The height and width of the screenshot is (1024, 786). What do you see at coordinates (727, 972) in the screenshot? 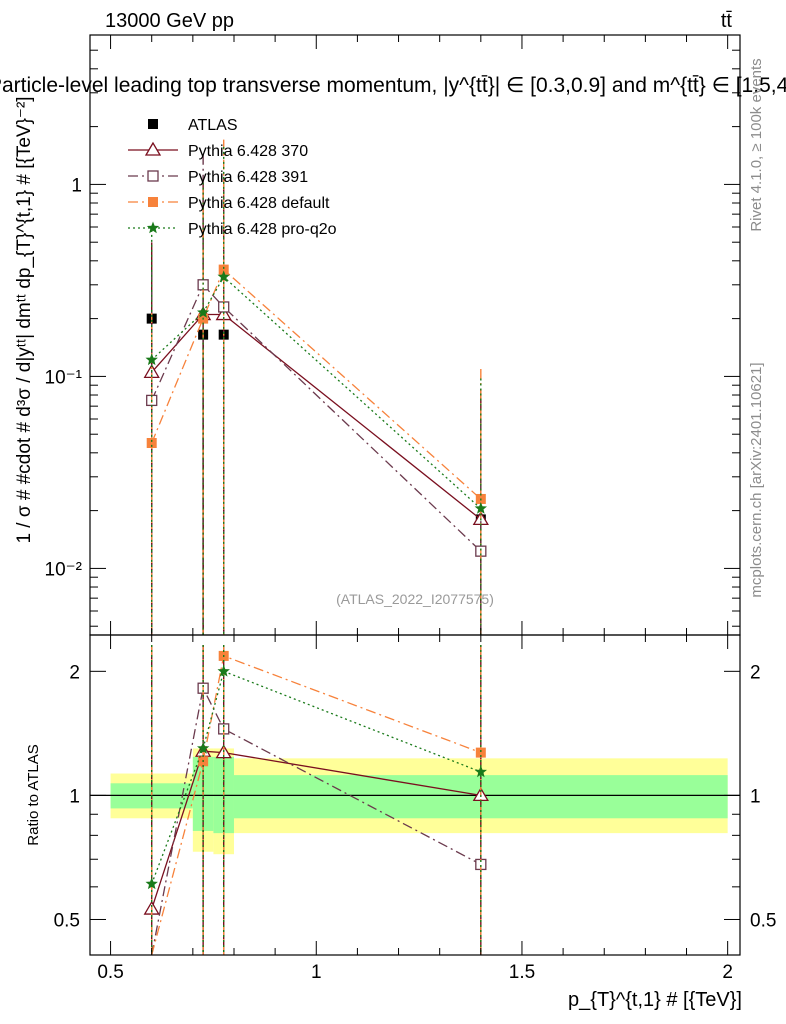
I see `x-tick-label: 2` at bounding box center [727, 972].